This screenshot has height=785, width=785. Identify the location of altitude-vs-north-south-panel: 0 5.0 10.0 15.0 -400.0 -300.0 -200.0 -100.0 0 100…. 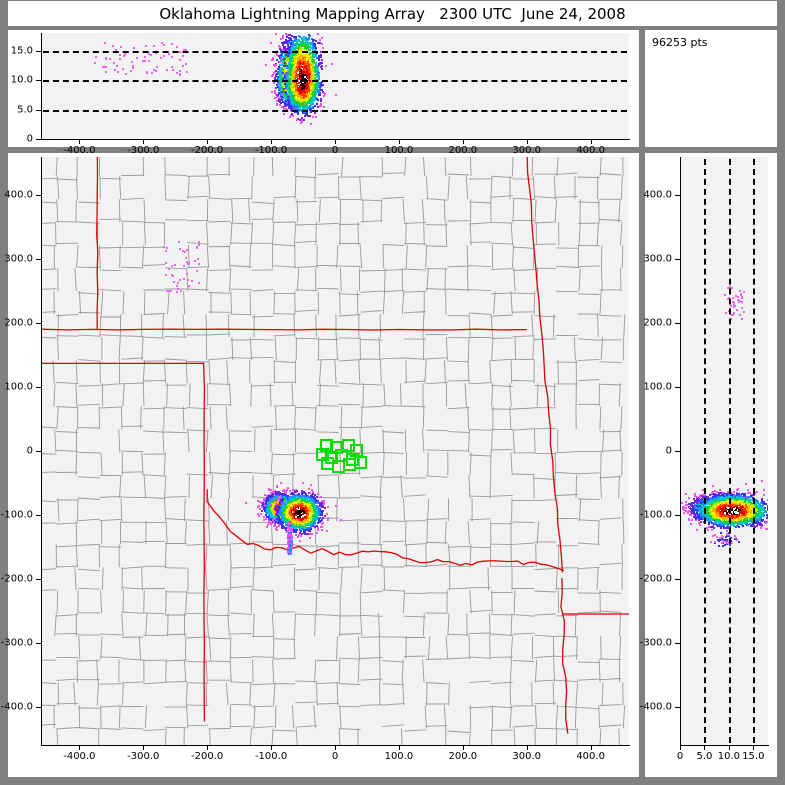
(711, 465).